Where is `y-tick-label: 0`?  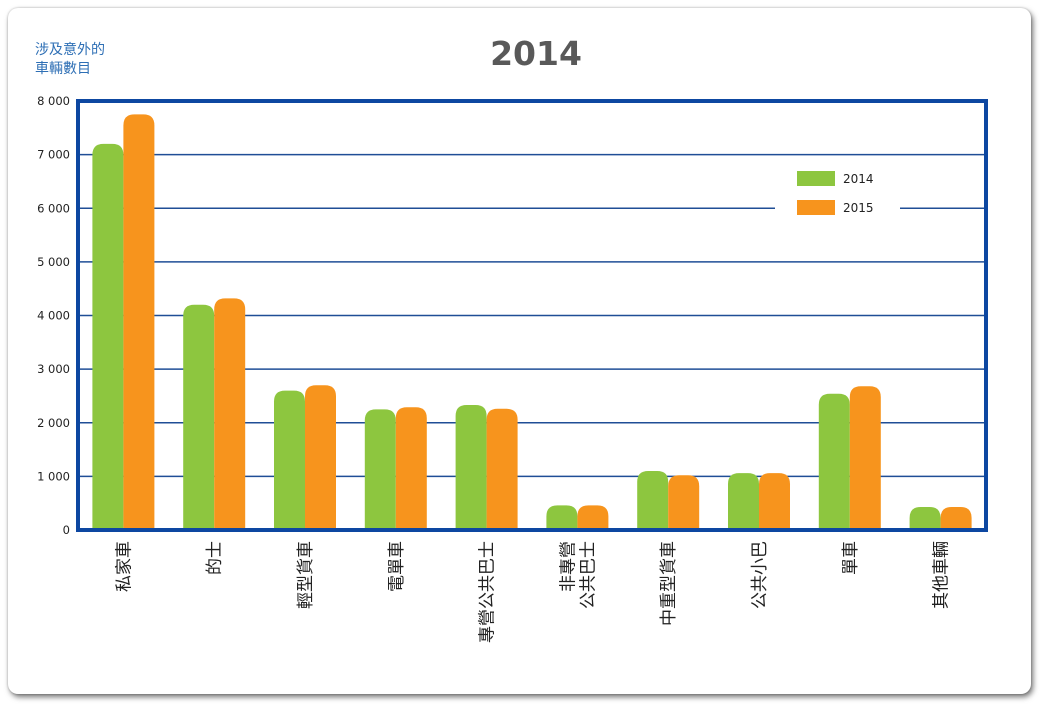 y-tick-label: 0 is located at coordinates (66, 530).